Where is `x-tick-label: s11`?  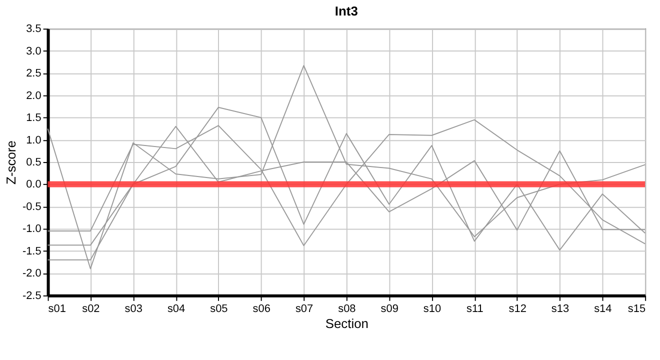 x-tick-label: s11 is located at coordinates (475, 308).